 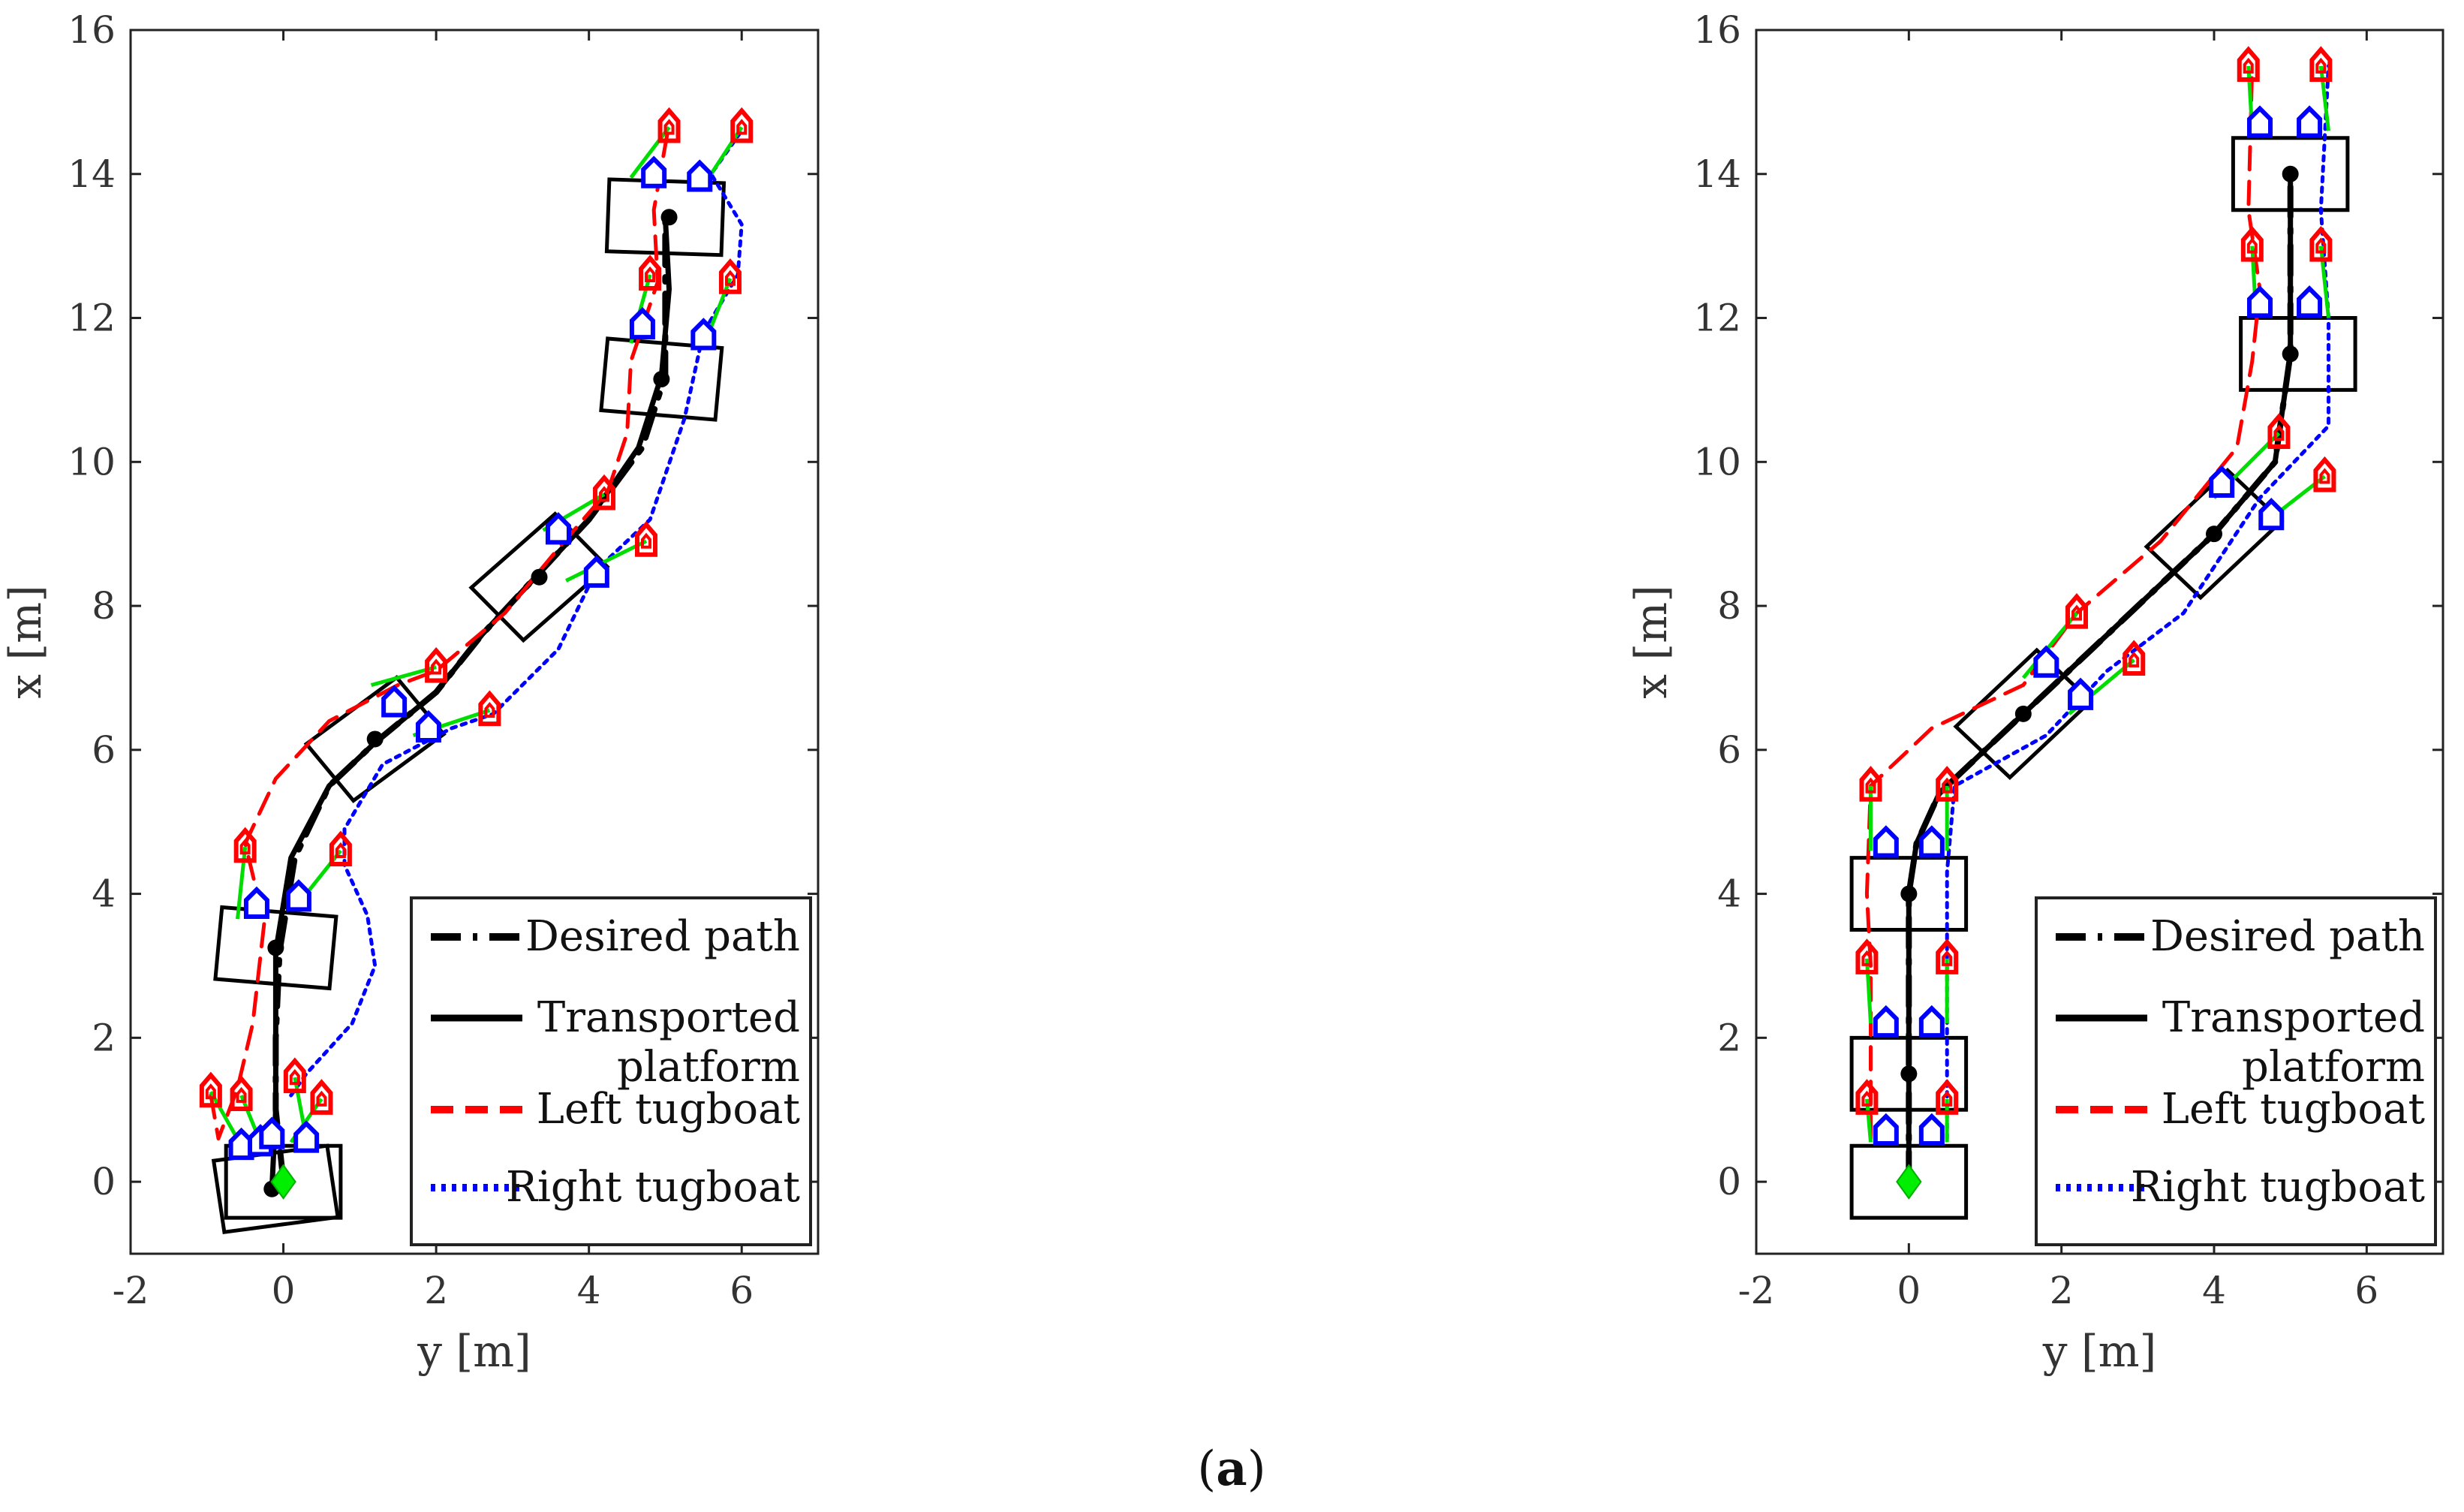 I want to click on y-tick-label: 6, so click(x=1729, y=750).